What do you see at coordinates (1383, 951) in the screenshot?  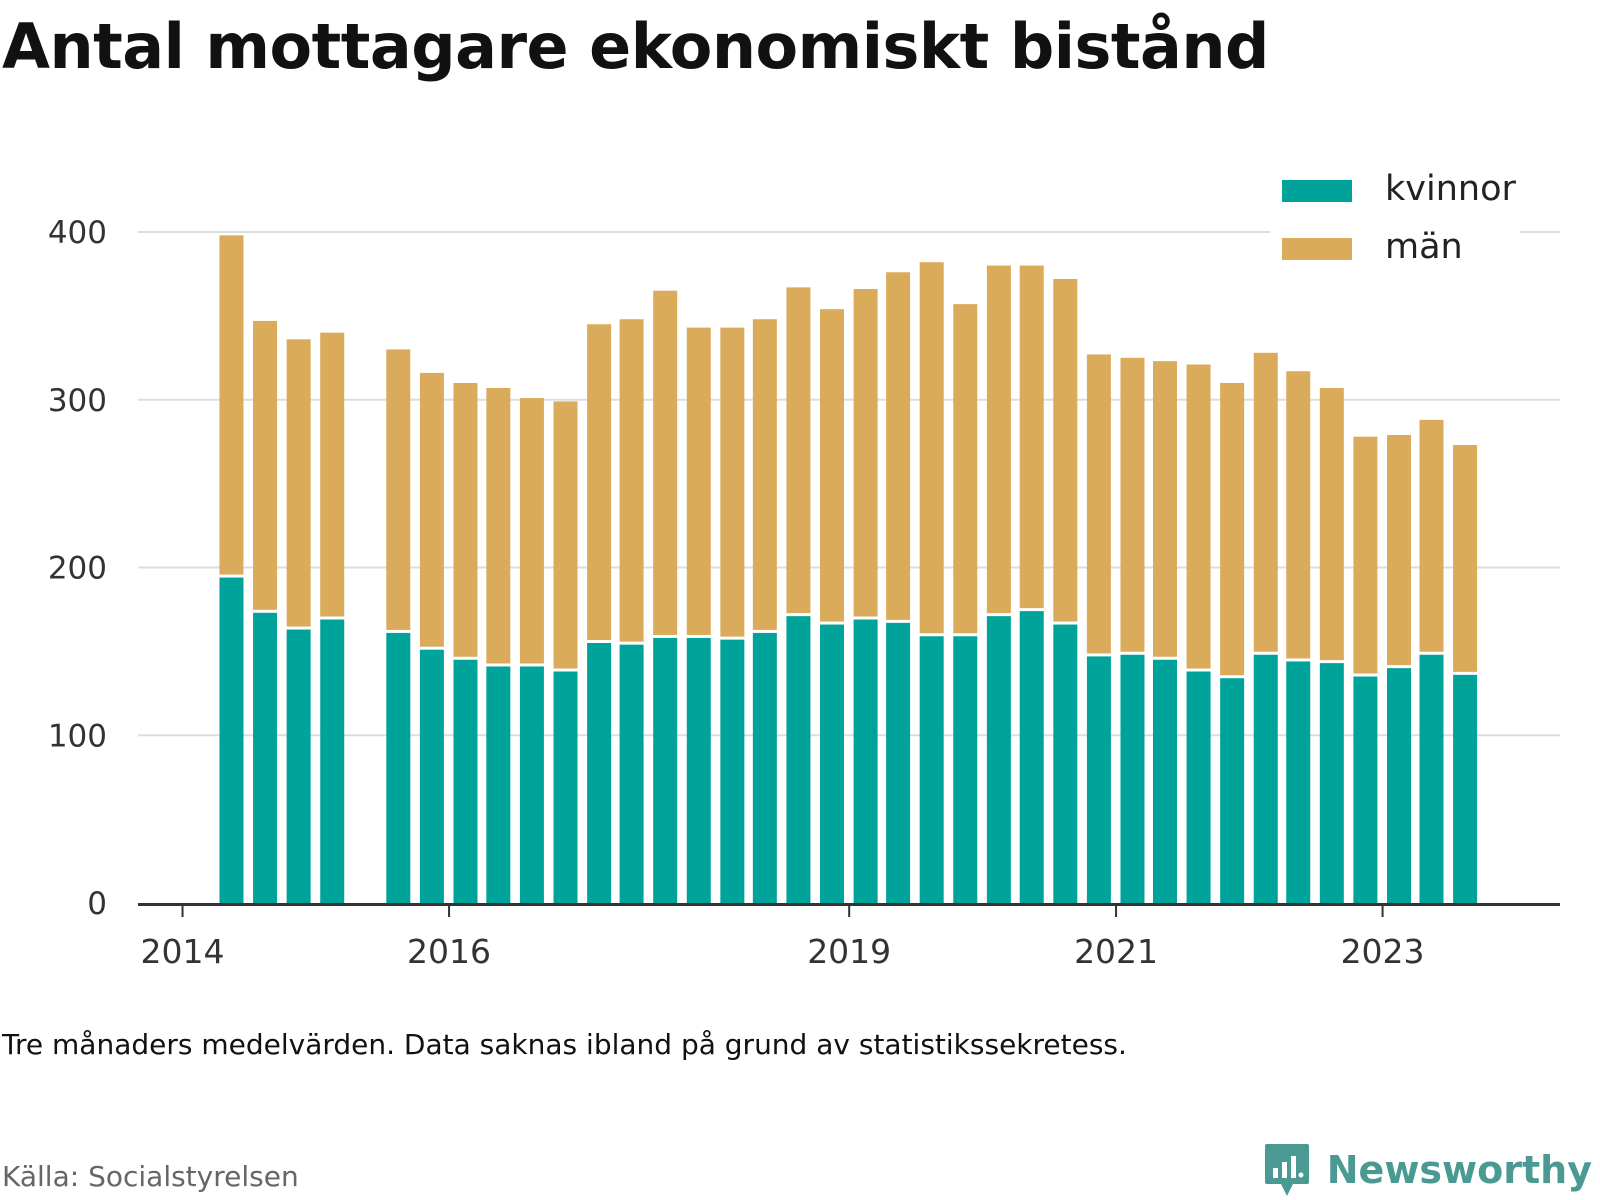 I see `x-tick-label: 2023` at bounding box center [1383, 951].